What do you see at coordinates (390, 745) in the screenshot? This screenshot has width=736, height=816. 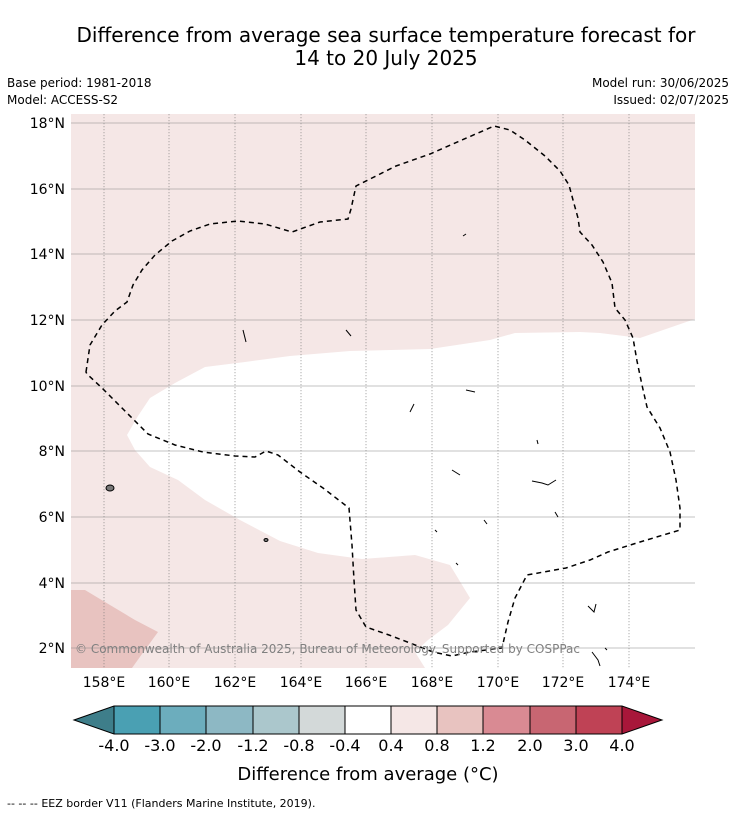 I see `colorbar-tick-7: 0.4` at bounding box center [390, 745].